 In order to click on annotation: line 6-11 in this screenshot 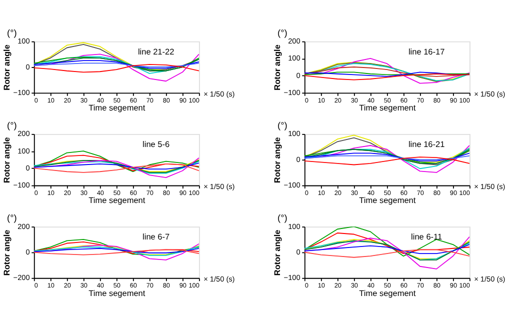, I will do `click(426, 237)`.